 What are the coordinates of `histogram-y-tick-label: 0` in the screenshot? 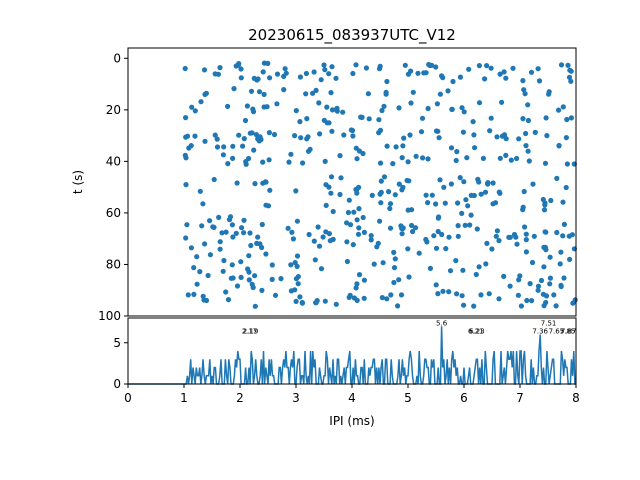 It's located at (117, 384).